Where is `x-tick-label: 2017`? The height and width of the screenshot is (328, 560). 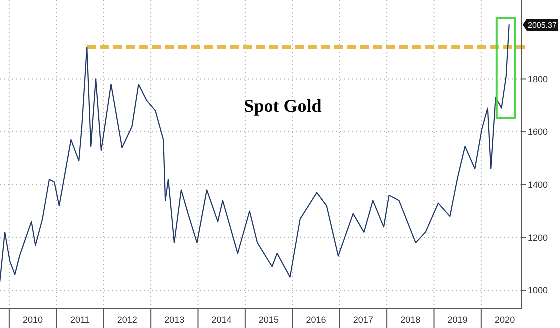 x-tick-label: 2017 is located at coordinates (363, 320).